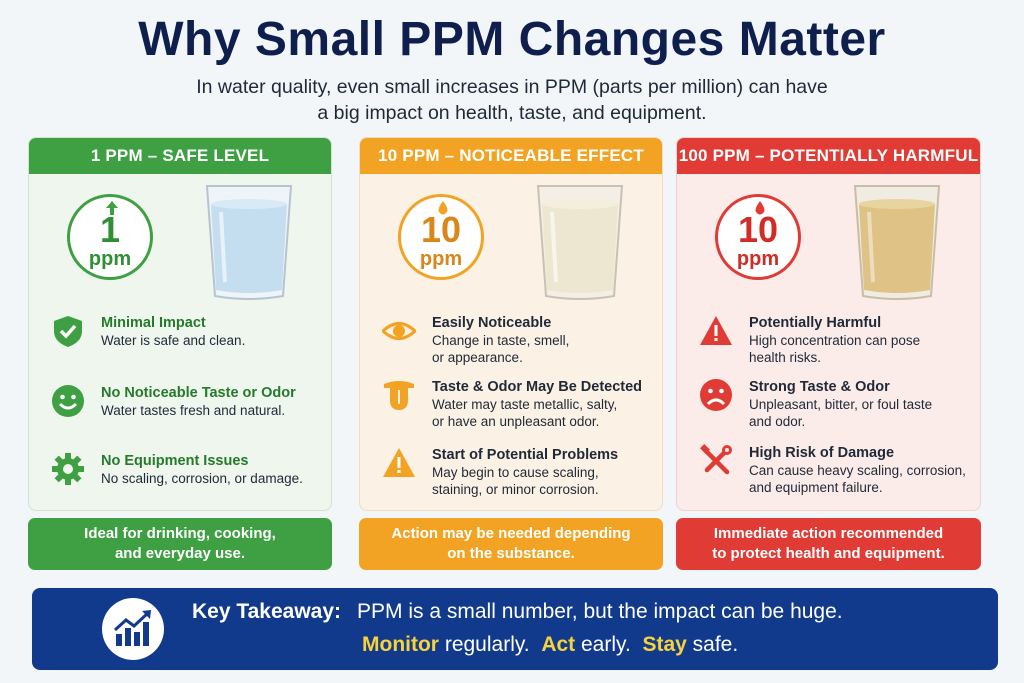  Describe the element at coordinates (511, 156) in the screenshot. I see `column-heading: 10 PPM – NOTICEABLE EFFECT` at that location.